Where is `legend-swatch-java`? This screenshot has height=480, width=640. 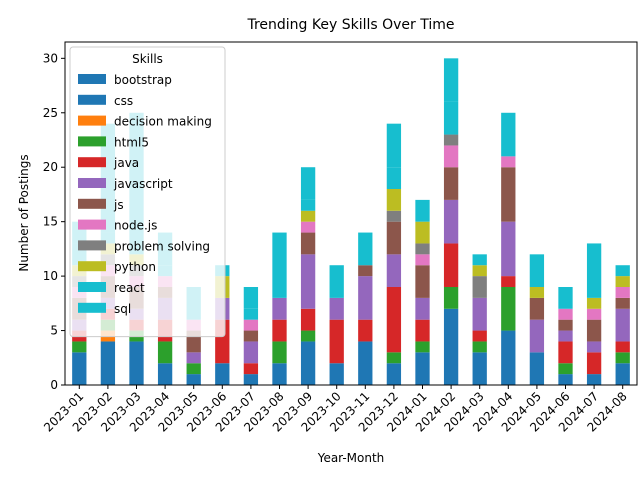
legend-swatch-java is located at coordinates (92, 162).